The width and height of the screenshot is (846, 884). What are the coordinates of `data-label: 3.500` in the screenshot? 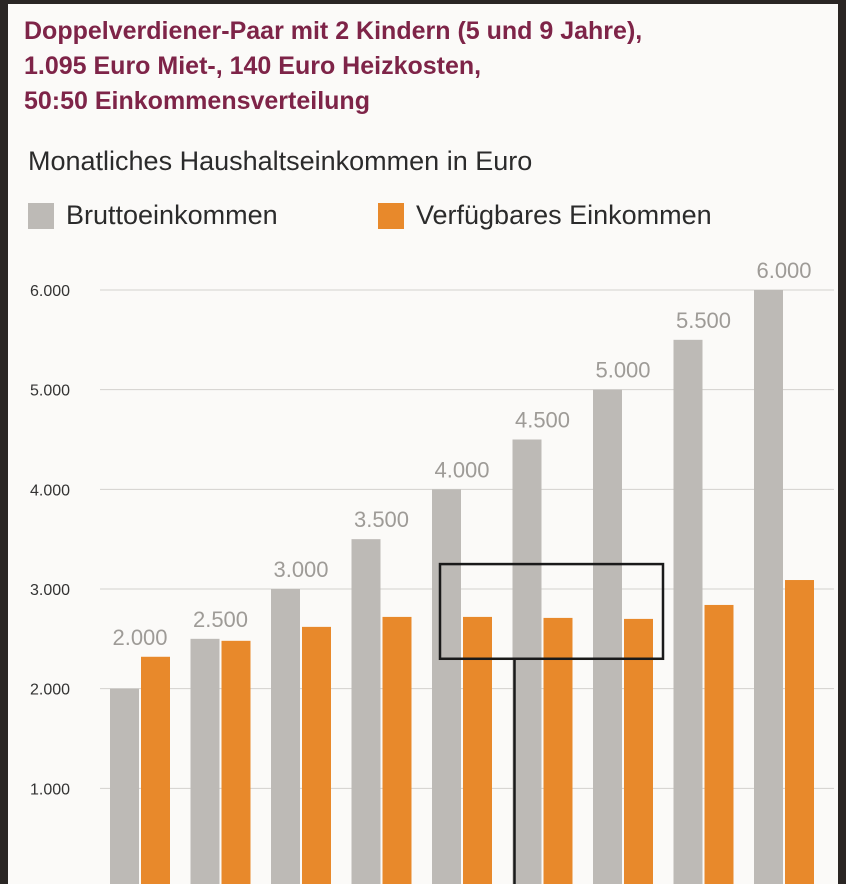 It's located at (381, 519).